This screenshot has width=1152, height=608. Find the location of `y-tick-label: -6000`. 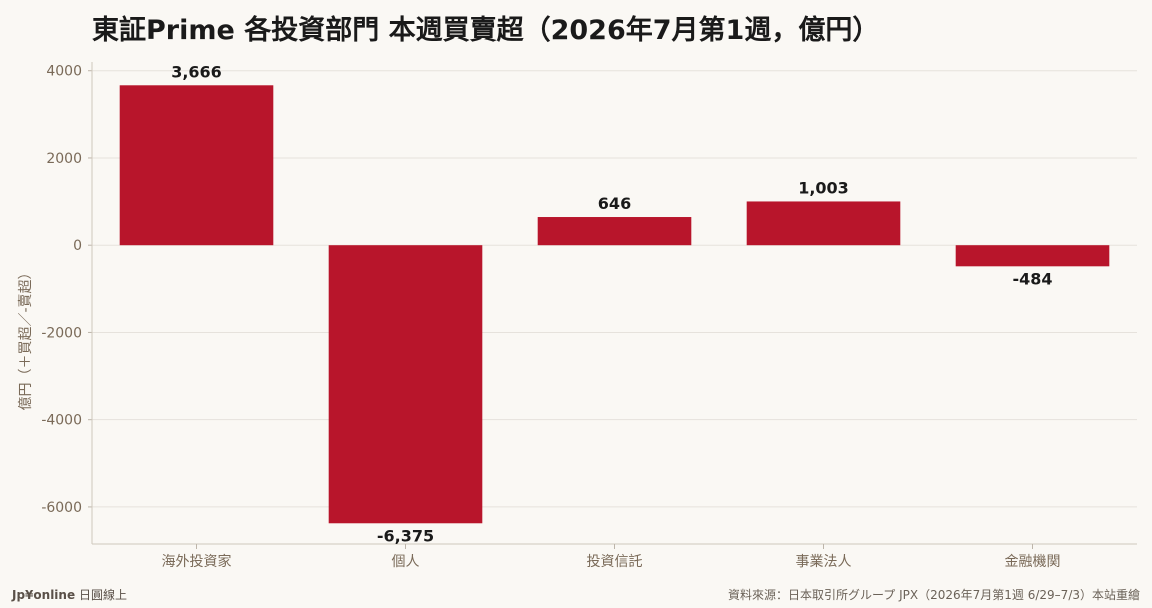

y-tick-label: -6000 is located at coordinates (61, 508).